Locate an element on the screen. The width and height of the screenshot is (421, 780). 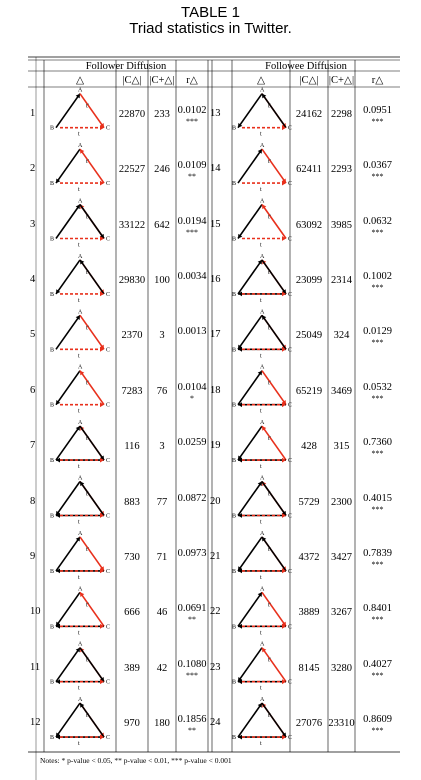
row-number-left: 8 is located at coordinates (33, 501).